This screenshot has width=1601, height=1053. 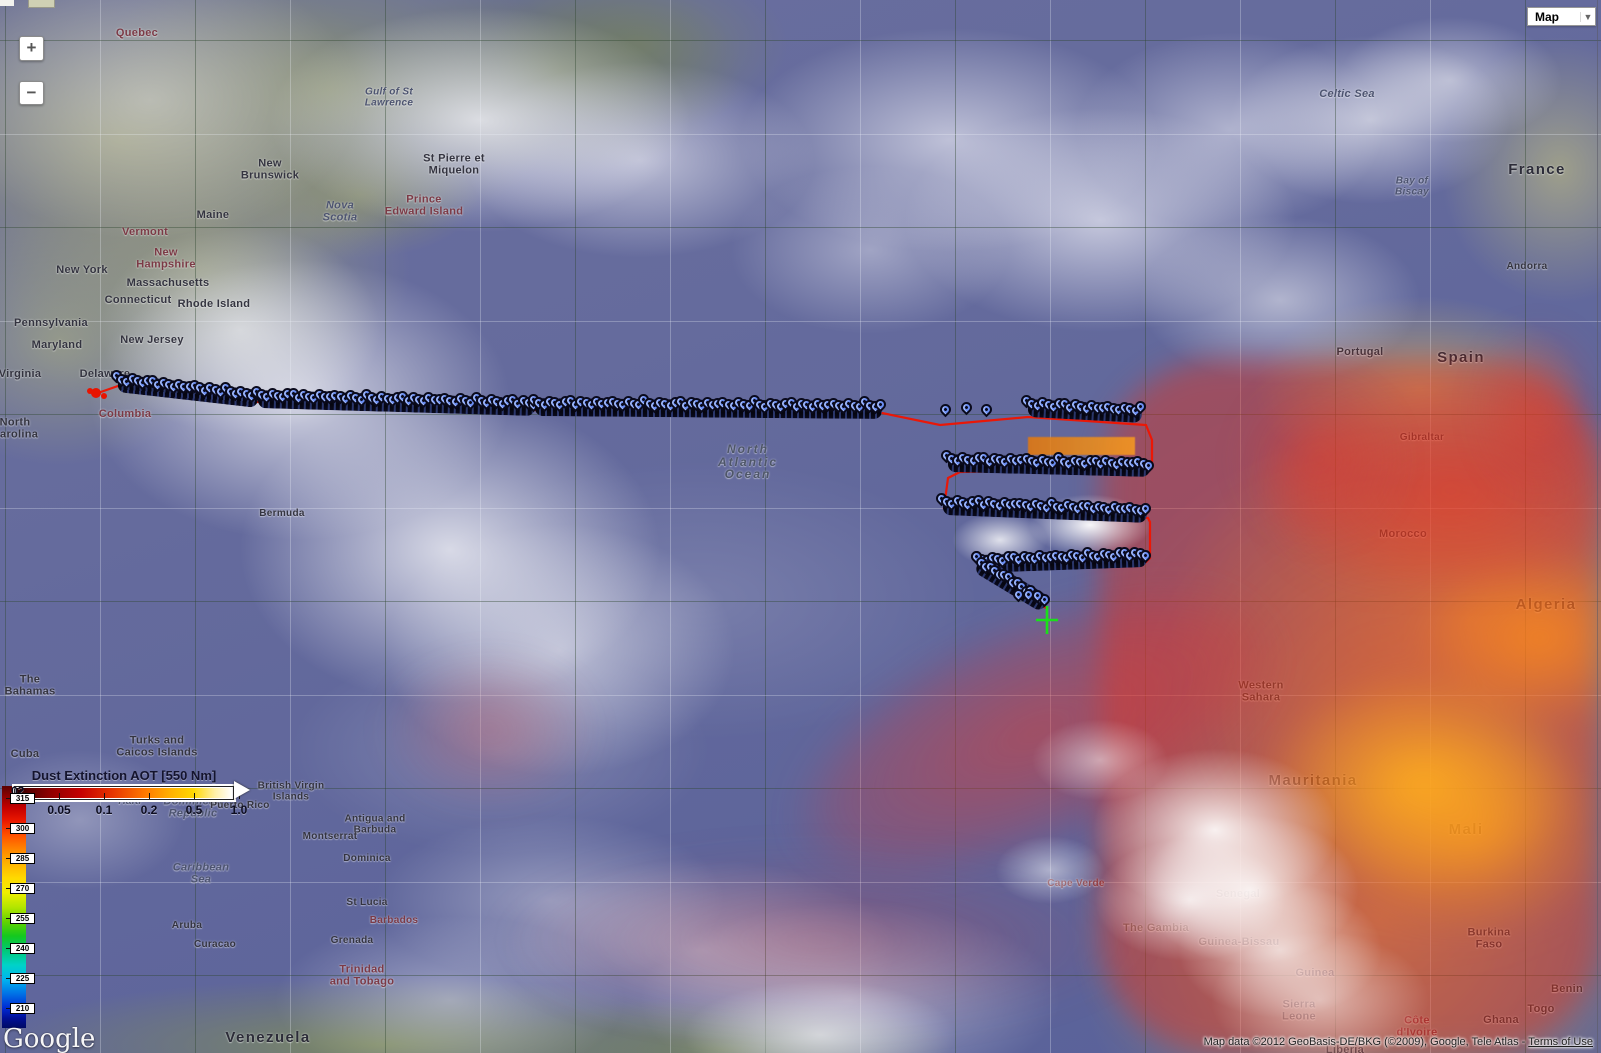 I want to click on legend-colorbar: 0.05 0.1 0.2 0.5 1.0, so click(x=130, y=801).